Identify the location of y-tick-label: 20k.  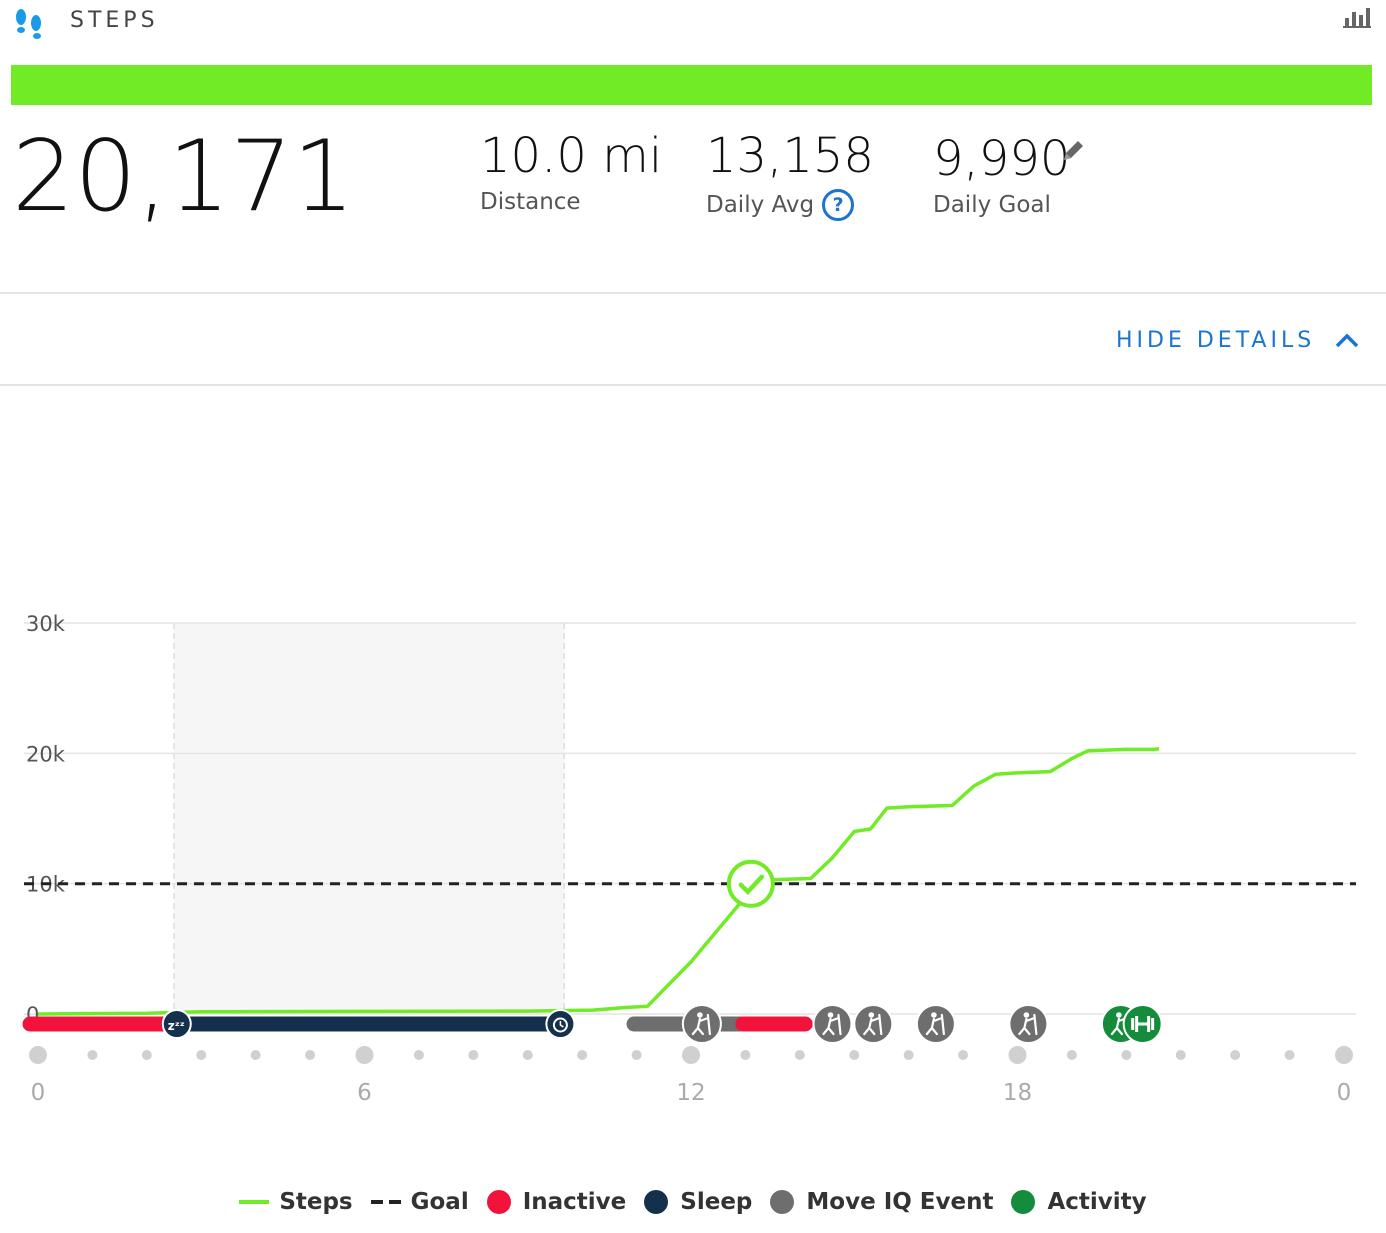
(46, 754).